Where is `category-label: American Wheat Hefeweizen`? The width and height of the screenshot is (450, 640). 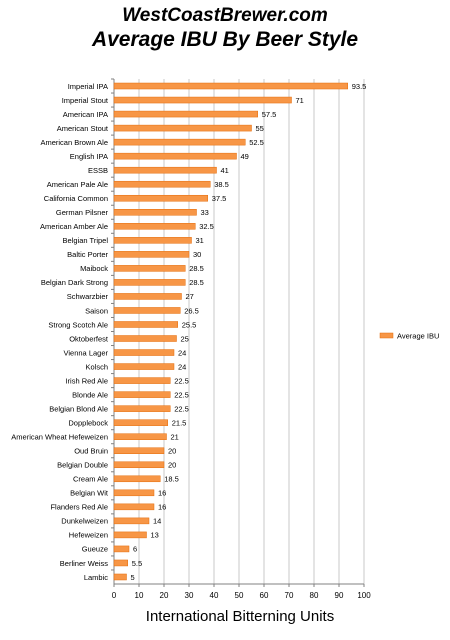 category-label: American Wheat Hefeweizen is located at coordinates (59, 437).